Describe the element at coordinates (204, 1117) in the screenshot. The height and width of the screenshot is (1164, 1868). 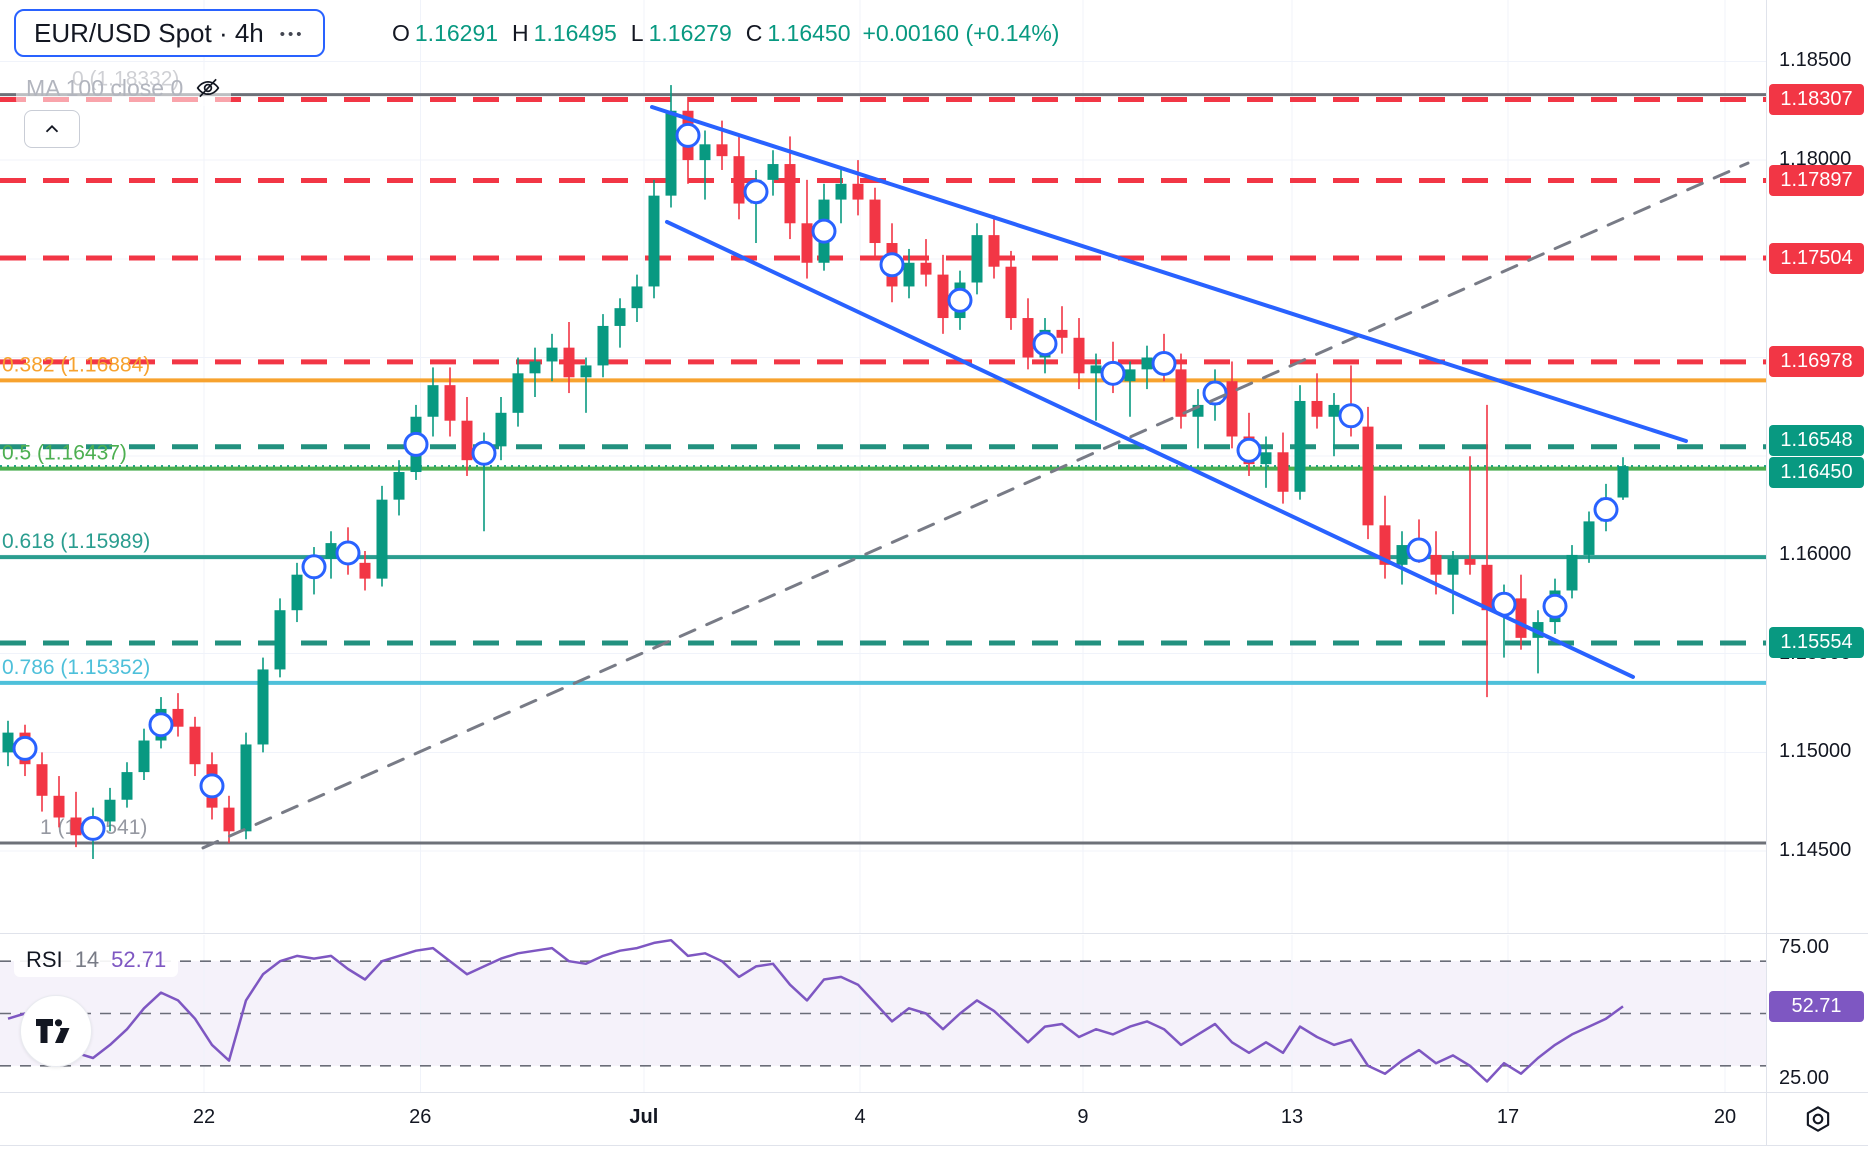
I see `time-tick-label: 22` at that location.